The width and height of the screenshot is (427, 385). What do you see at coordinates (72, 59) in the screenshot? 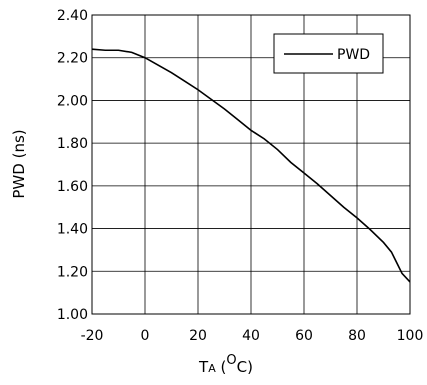
I see `y-tick-label: 2.20` at bounding box center [72, 59].